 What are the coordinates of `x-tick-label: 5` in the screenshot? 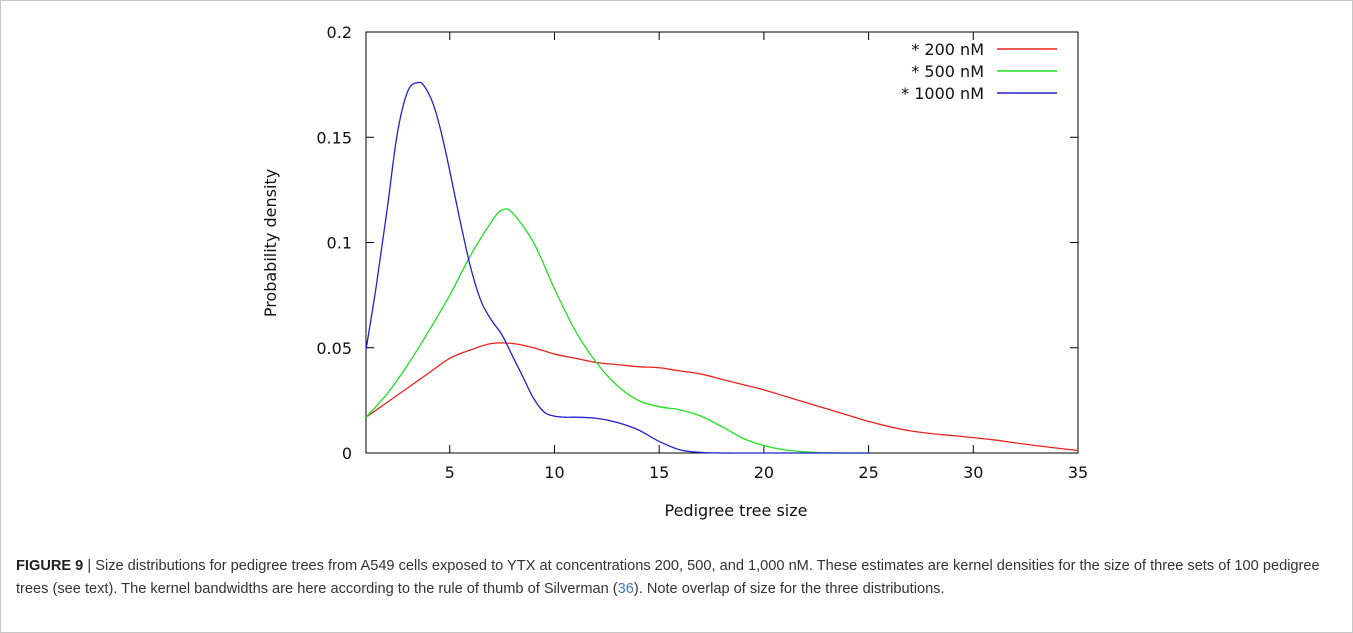 It's located at (450, 472).